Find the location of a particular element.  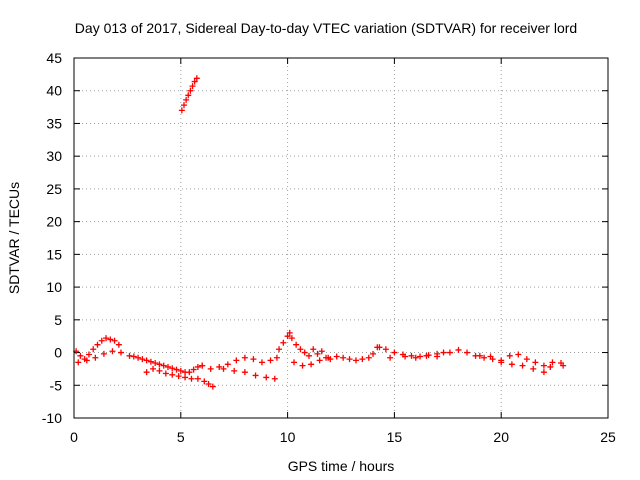

x-axis-label: GPS time / hours is located at coordinates (341, 466).